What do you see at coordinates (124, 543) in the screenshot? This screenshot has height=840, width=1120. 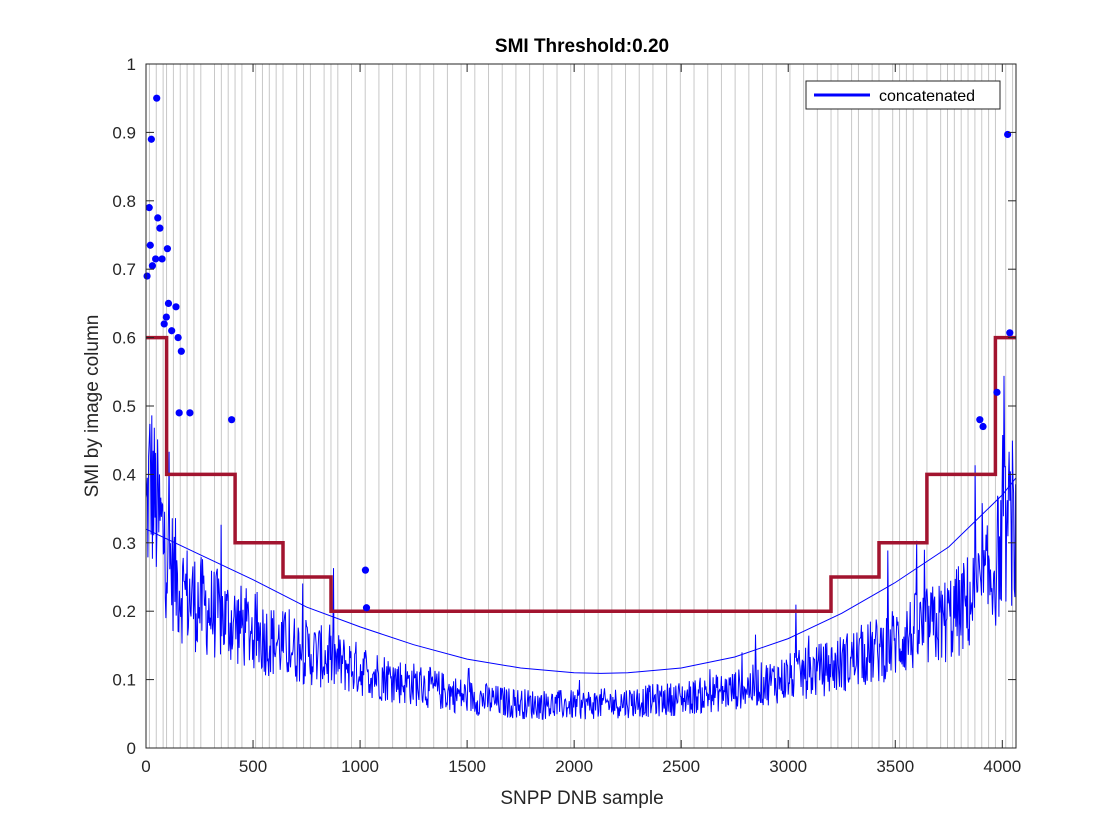 I see `y-tick-label: 0.3` at bounding box center [124, 543].